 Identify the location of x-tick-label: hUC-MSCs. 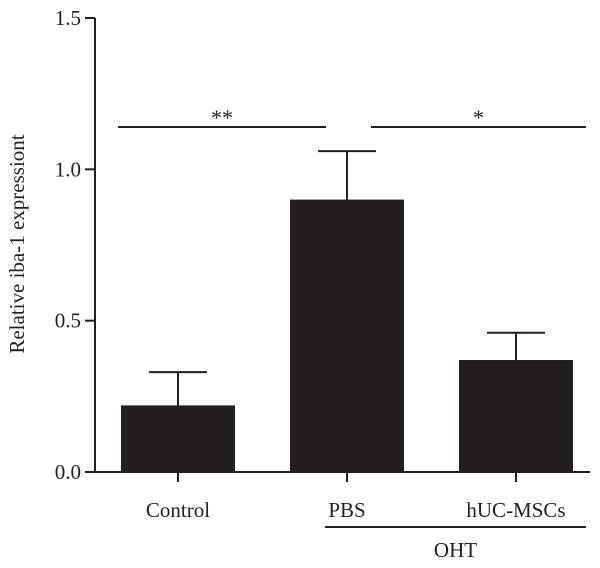
(515, 510).